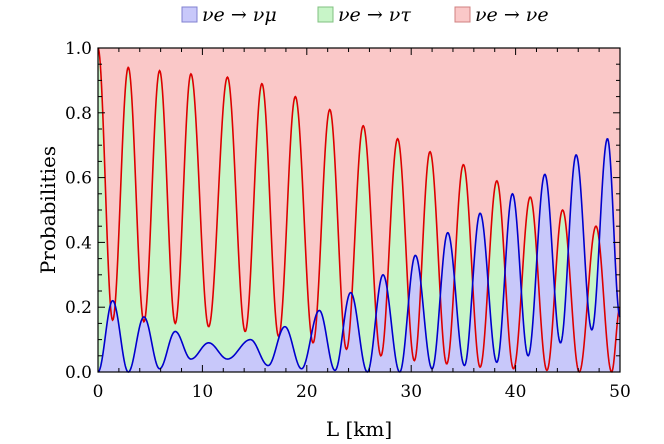 The height and width of the screenshot is (444, 664). What do you see at coordinates (239, 15) in the screenshot?
I see `legend-label-numu: νe → νμ` at bounding box center [239, 15].